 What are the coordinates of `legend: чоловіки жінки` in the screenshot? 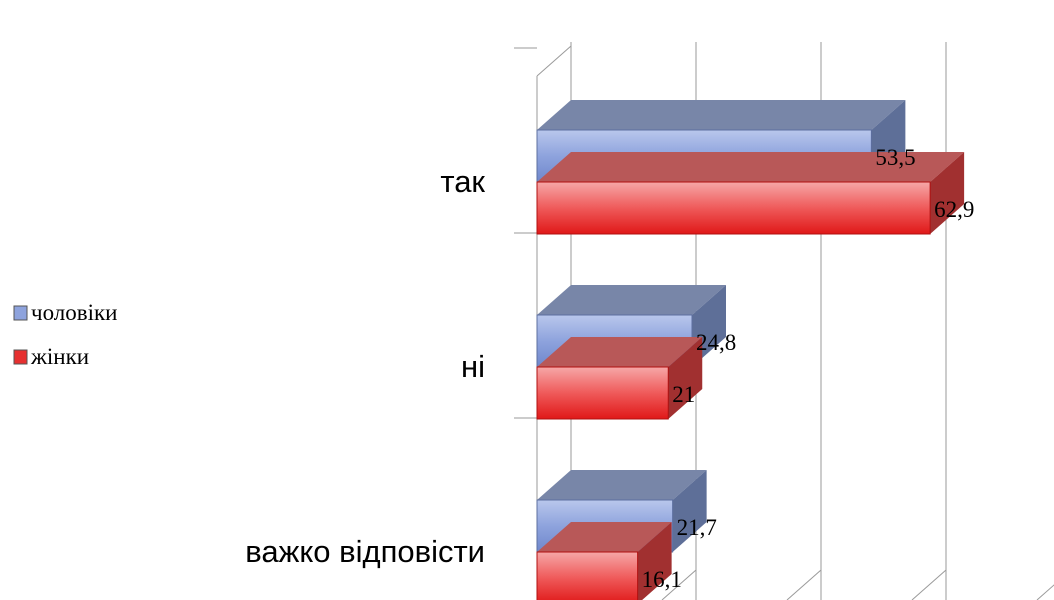 It's located at (65, 334).